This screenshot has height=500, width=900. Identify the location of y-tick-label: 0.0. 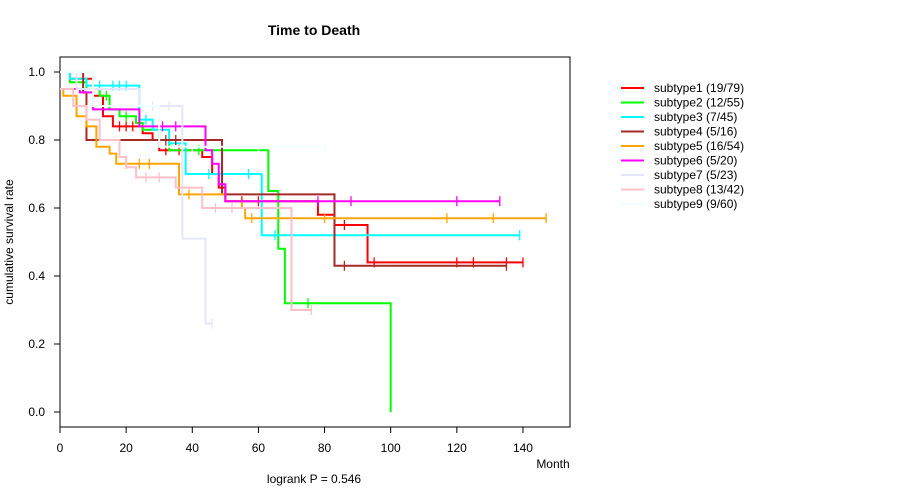
(36, 412).